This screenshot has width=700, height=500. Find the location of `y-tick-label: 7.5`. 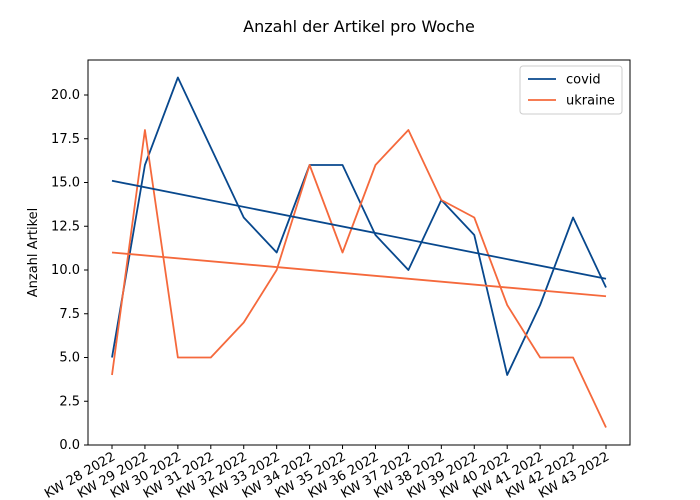

y-tick-label: 7.5 is located at coordinates (69, 314).